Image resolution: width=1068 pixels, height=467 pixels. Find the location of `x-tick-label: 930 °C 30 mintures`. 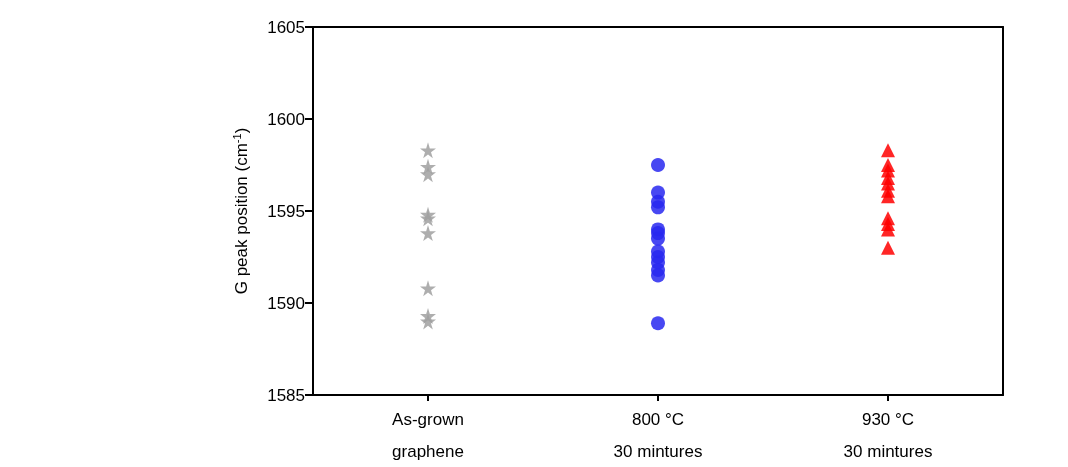

x-tick-label: 930 °C 30 mintures is located at coordinates (888, 435).